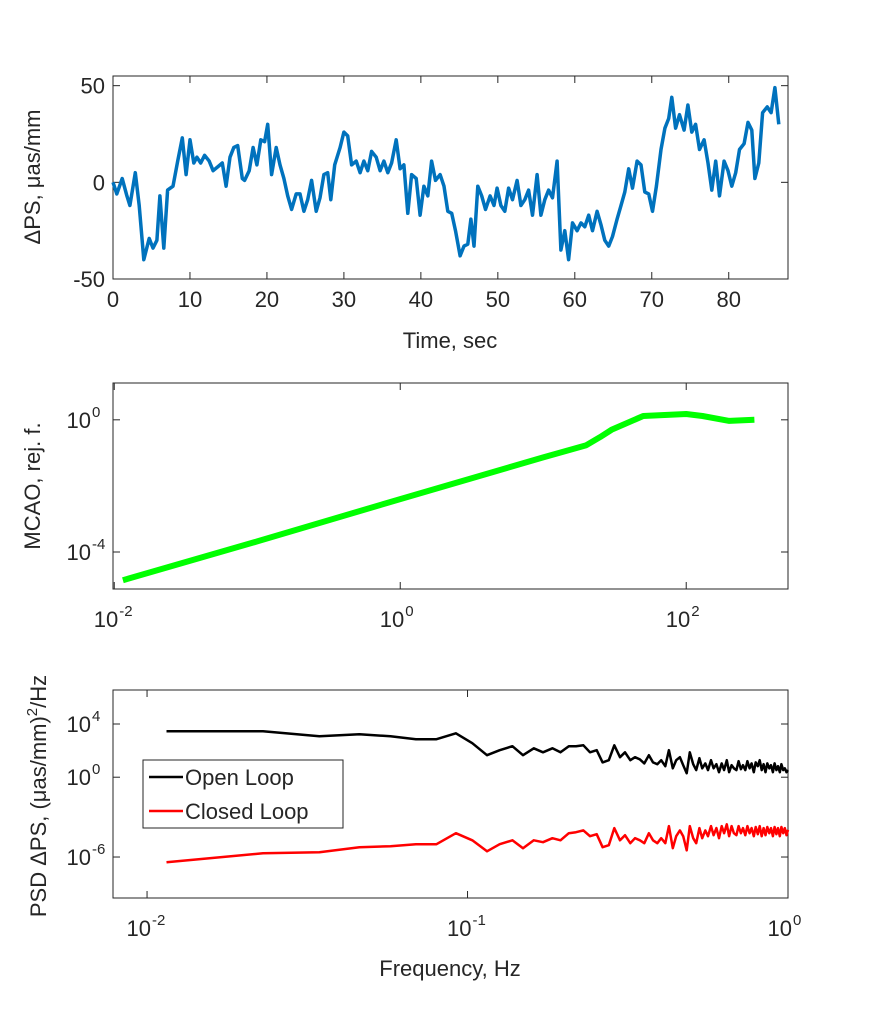 The image size is (872, 1033). I want to click on y-axis-label-tail: /Hz, so click(38, 691).